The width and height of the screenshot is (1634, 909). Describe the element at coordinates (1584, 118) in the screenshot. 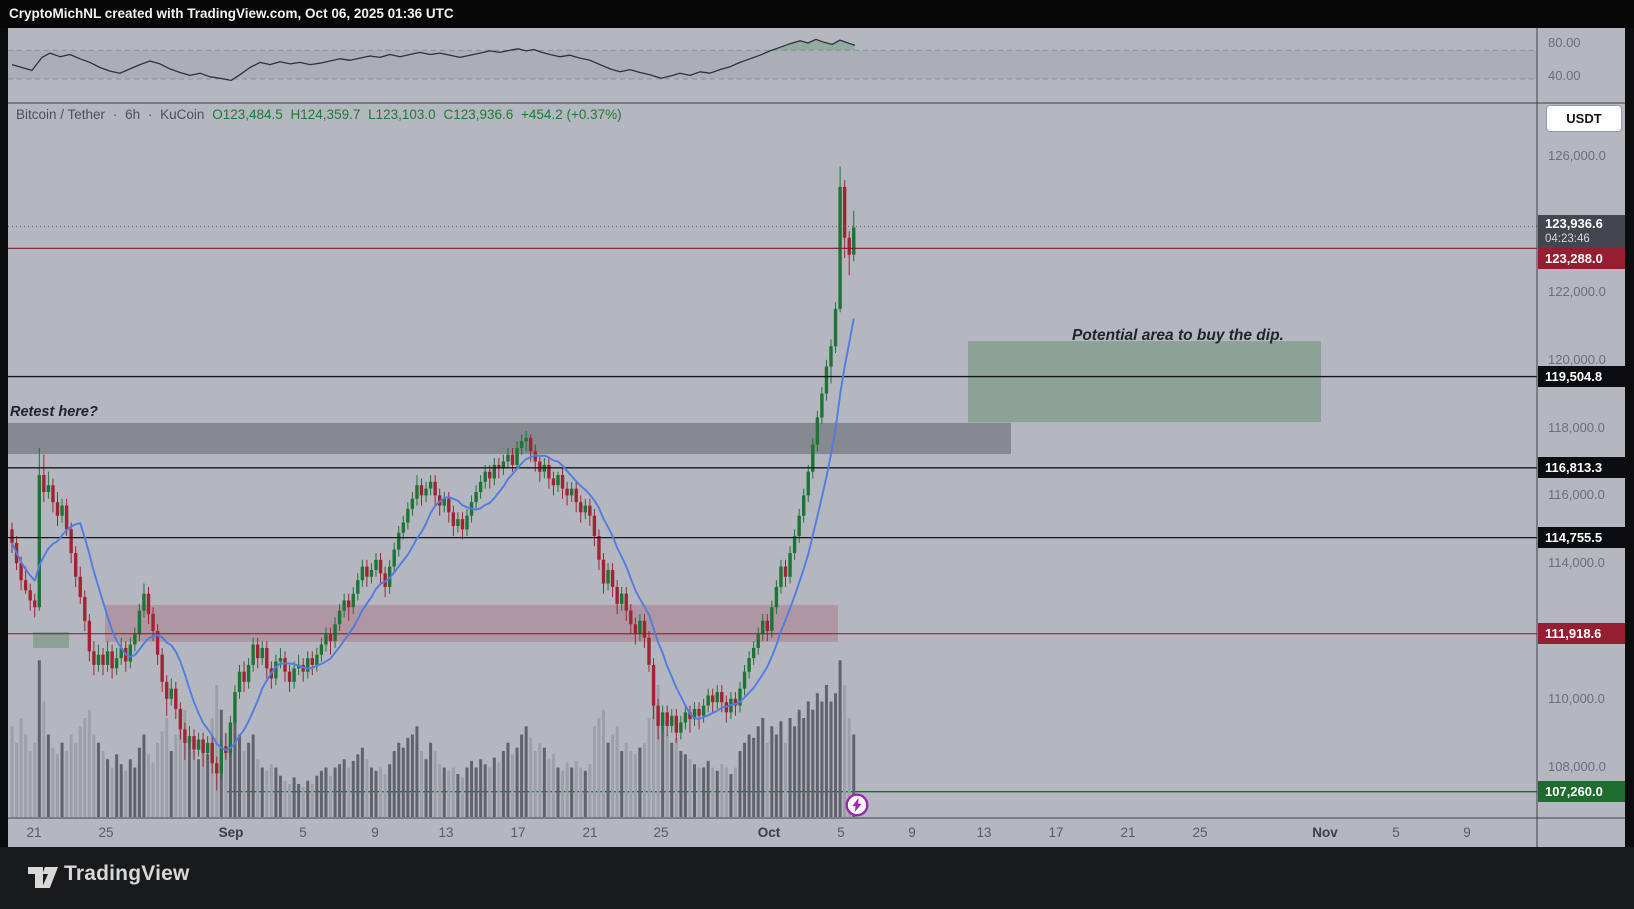

I see `currency-usdt-button: USDT` at that location.